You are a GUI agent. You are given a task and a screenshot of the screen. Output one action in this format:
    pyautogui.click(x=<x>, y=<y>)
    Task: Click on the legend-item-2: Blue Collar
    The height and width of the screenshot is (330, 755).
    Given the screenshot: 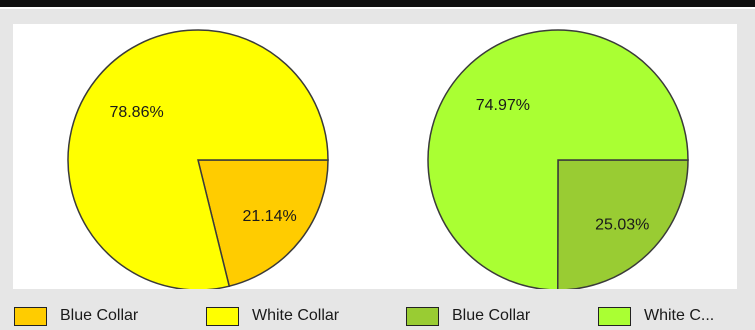 What is the action you would take?
    pyautogui.click(x=468, y=316)
    